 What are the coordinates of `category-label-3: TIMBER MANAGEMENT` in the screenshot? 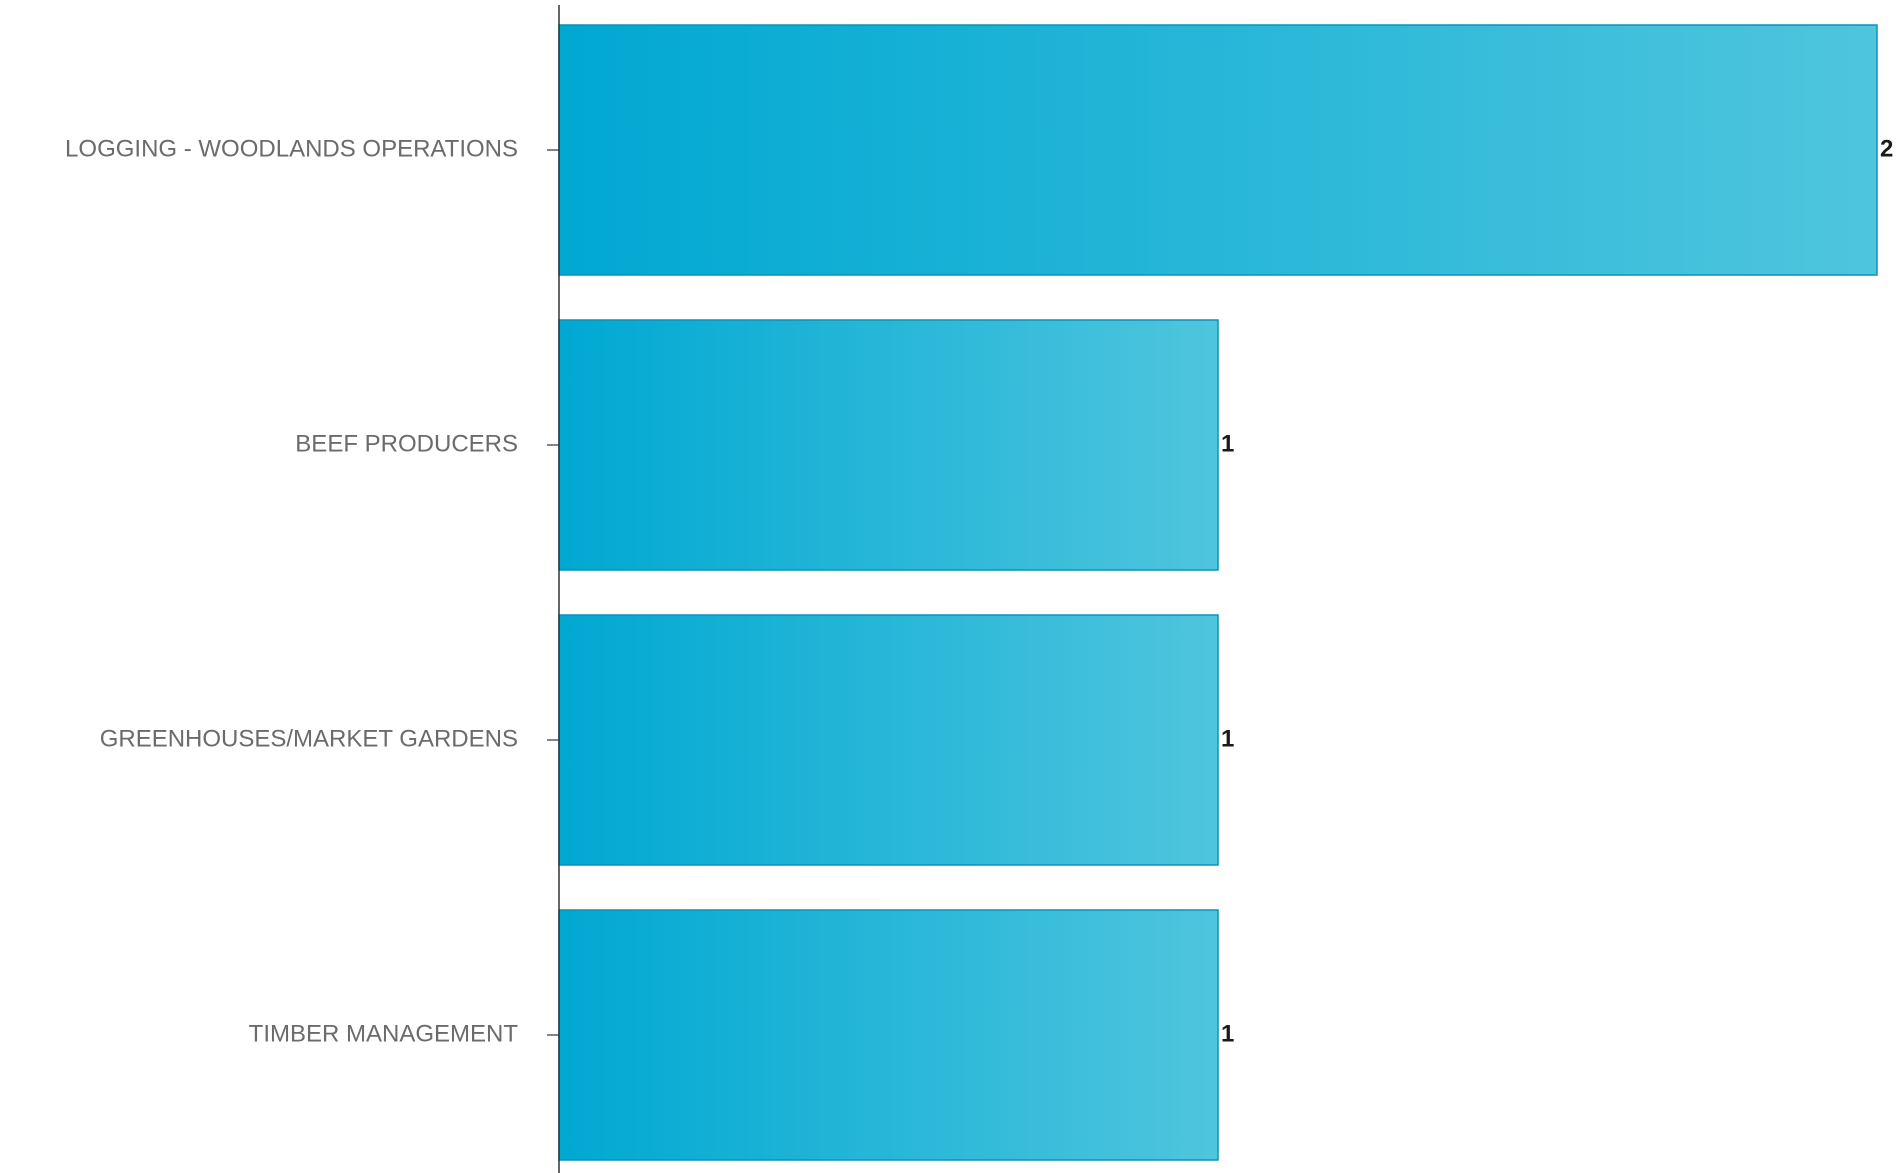 It's located at (384, 1033).